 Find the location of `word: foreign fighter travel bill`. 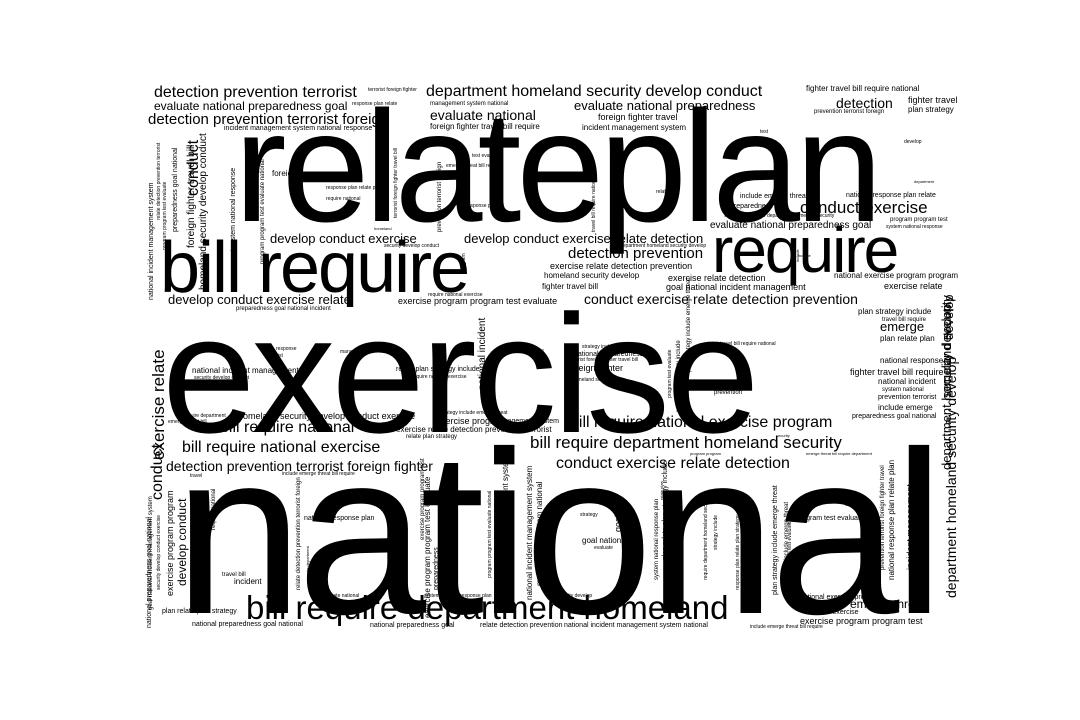

word: foreign fighter travel bill is located at coordinates (191, 196).